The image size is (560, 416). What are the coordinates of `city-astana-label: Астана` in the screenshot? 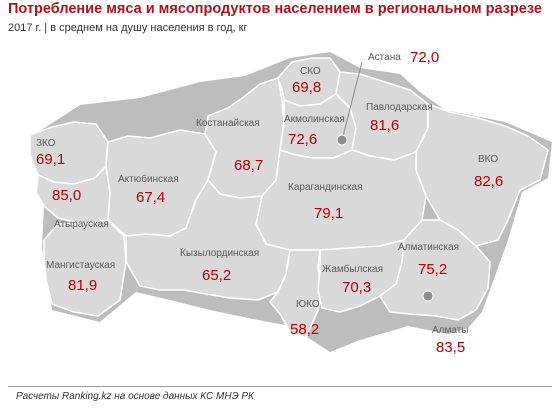 It's located at (384, 57).